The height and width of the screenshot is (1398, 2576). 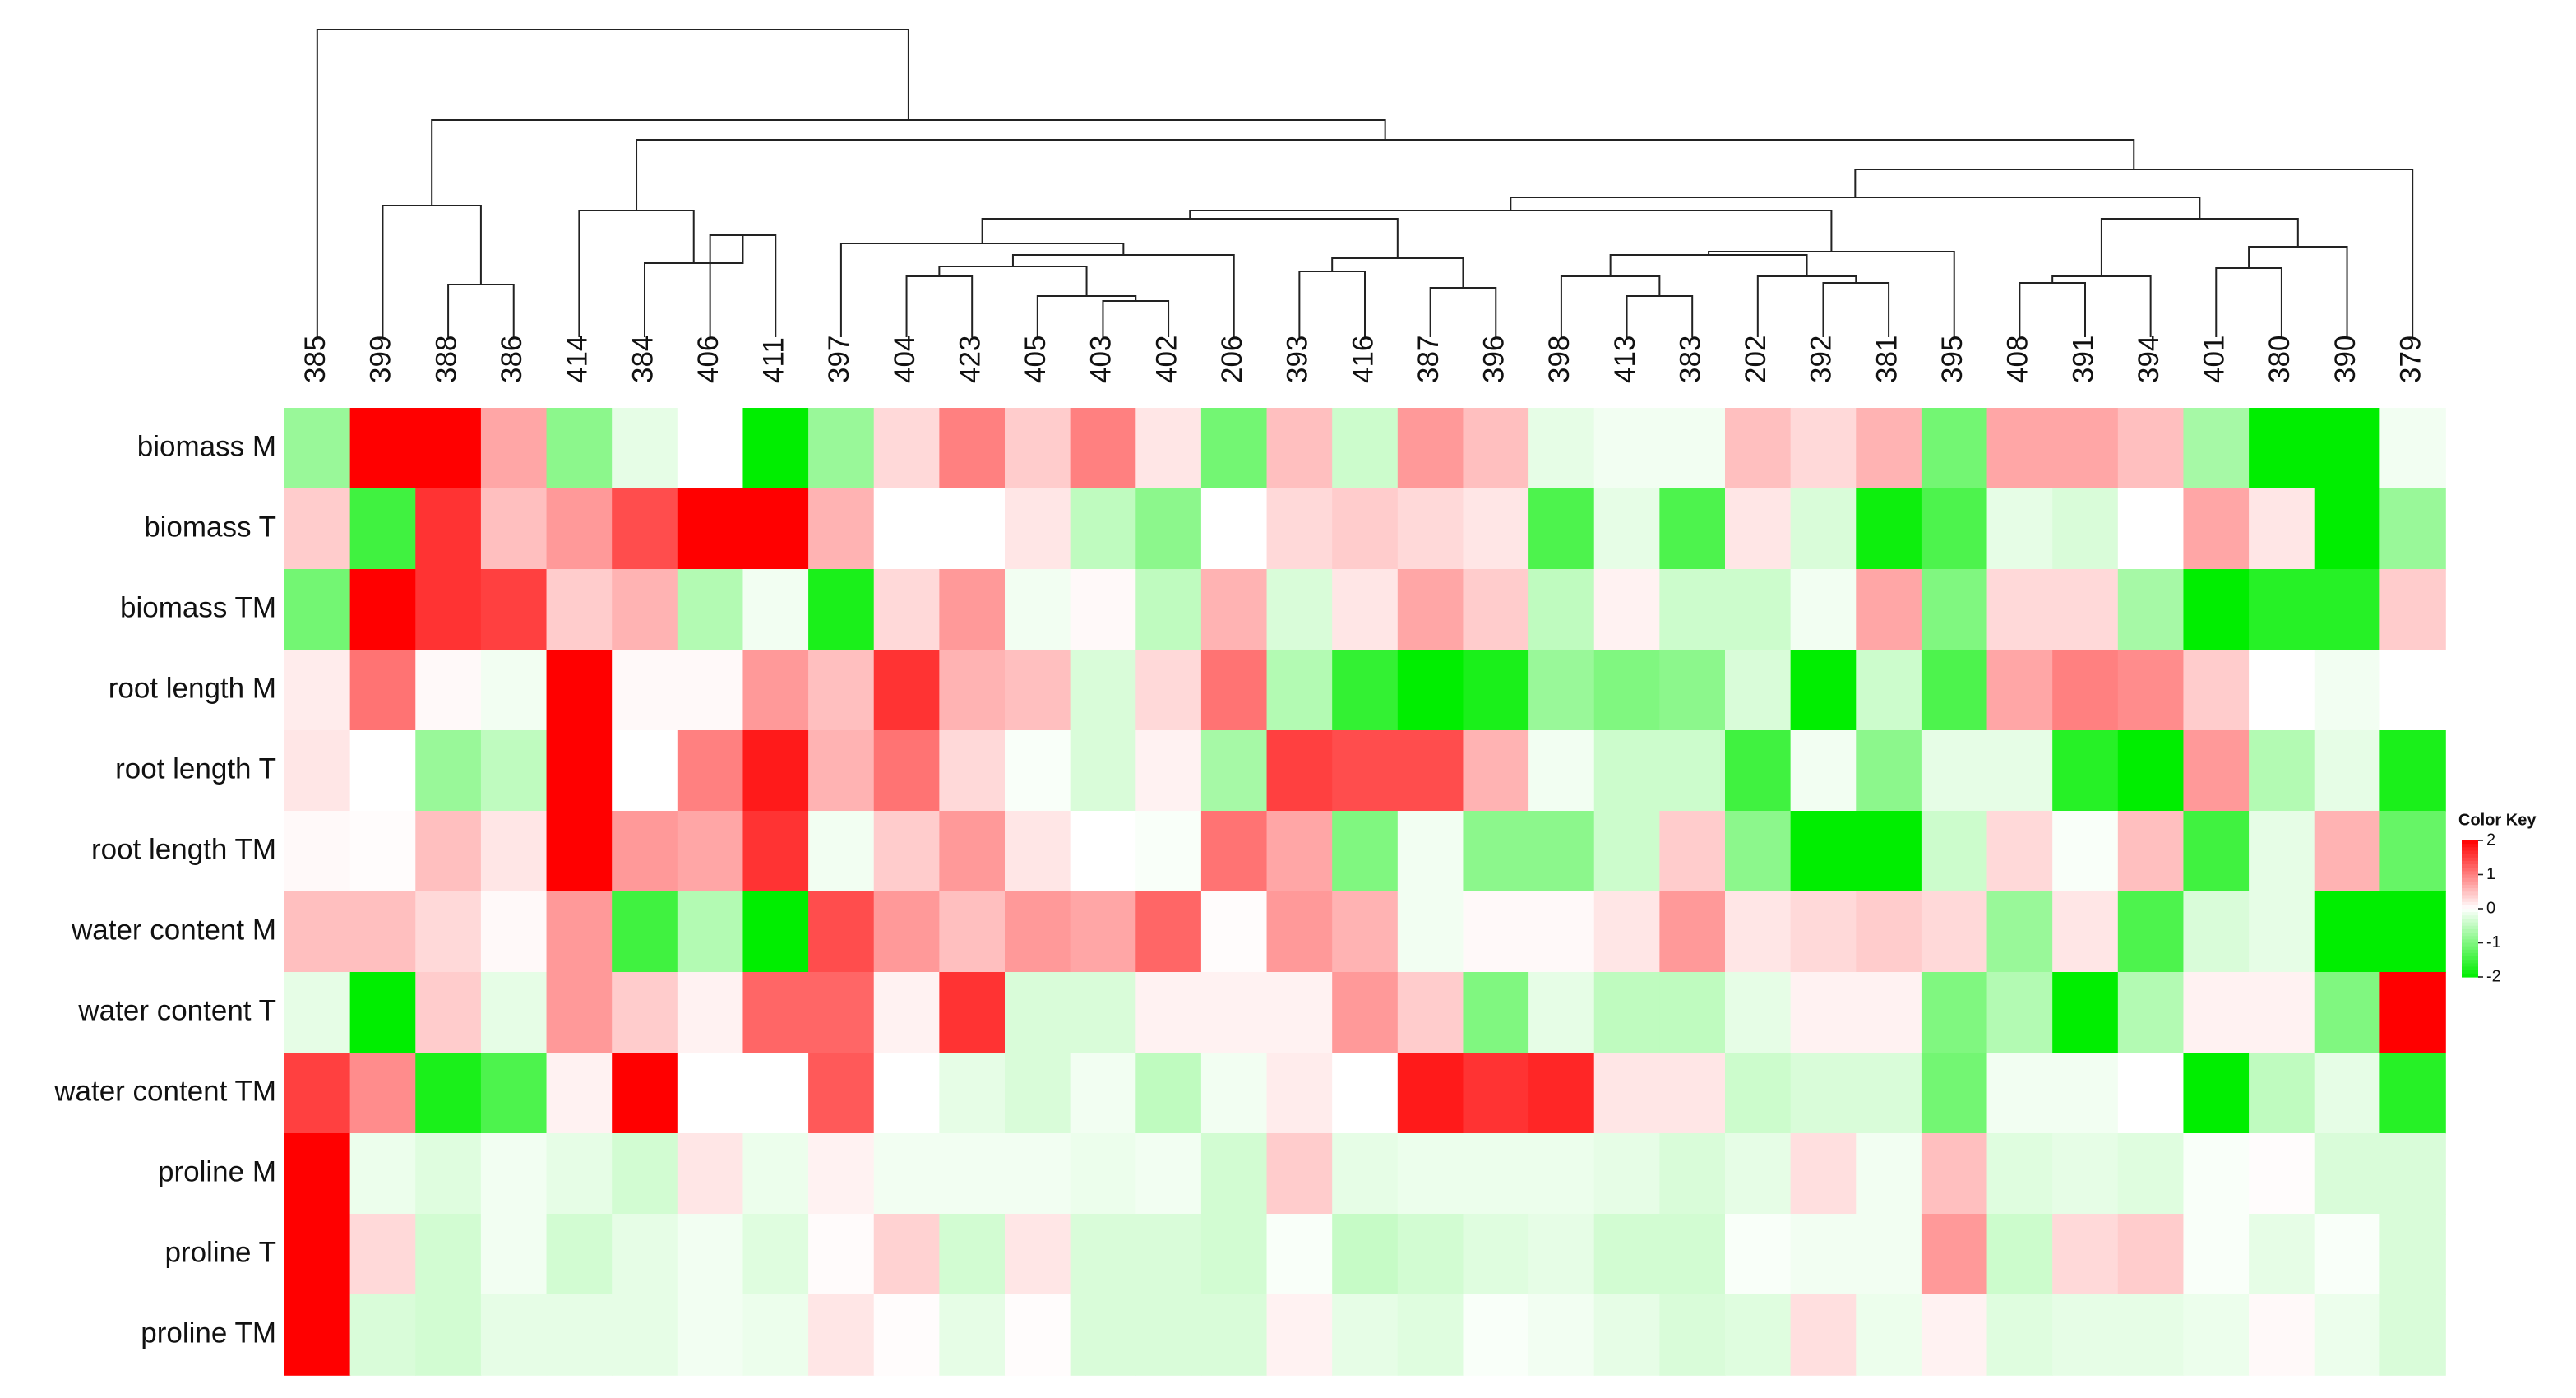 What do you see at coordinates (2497, 898) in the screenshot?
I see `color-key: Color Key 2 1 0 -1 -2` at bounding box center [2497, 898].